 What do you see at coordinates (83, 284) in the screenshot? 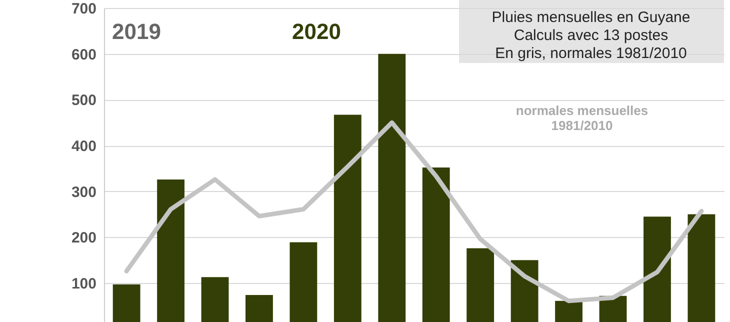
I see `y-tick-label: 100` at bounding box center [83, 284].